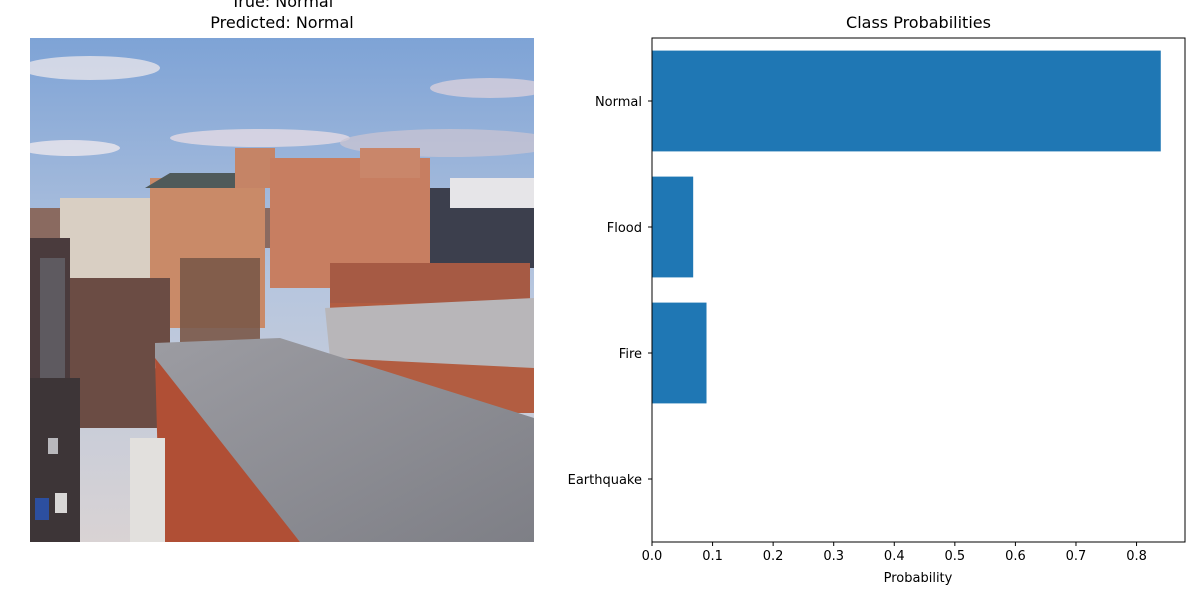 This screenshot has width=1200, height=600. What do you see at coordinates (652, 556) in the screenshot?
I see `x-tick-label: 0.0` at bounding box center [652, 556].